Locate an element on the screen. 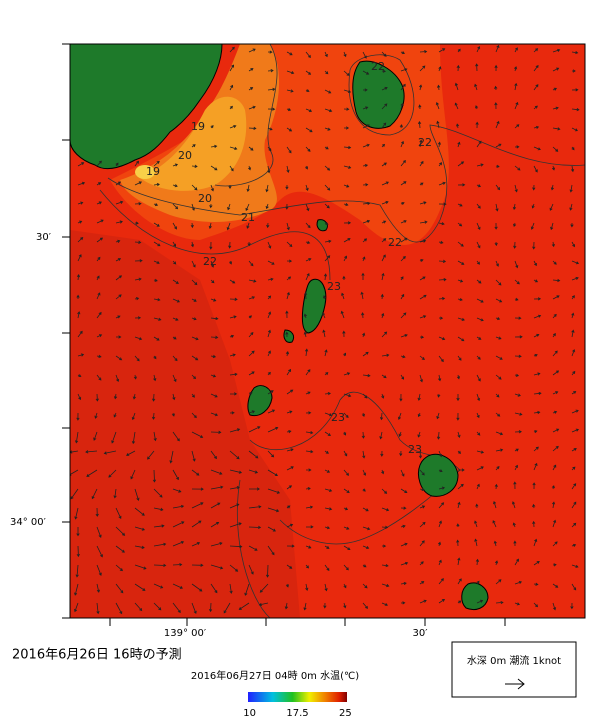 The width and height of the screenshot is (596, 726). legend-box is located at coordinates (514, 669).